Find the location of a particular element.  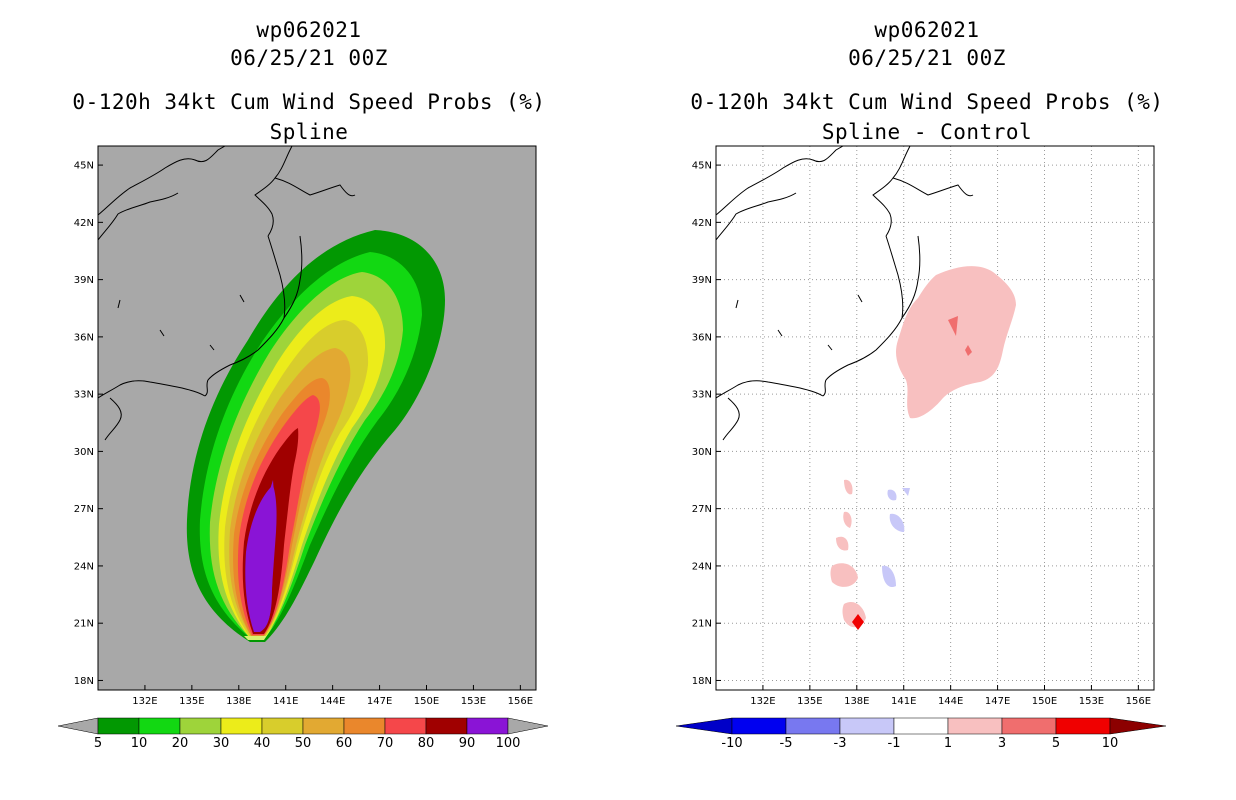

right-storm-id: wp062021 is located at coordinates (927, 30).